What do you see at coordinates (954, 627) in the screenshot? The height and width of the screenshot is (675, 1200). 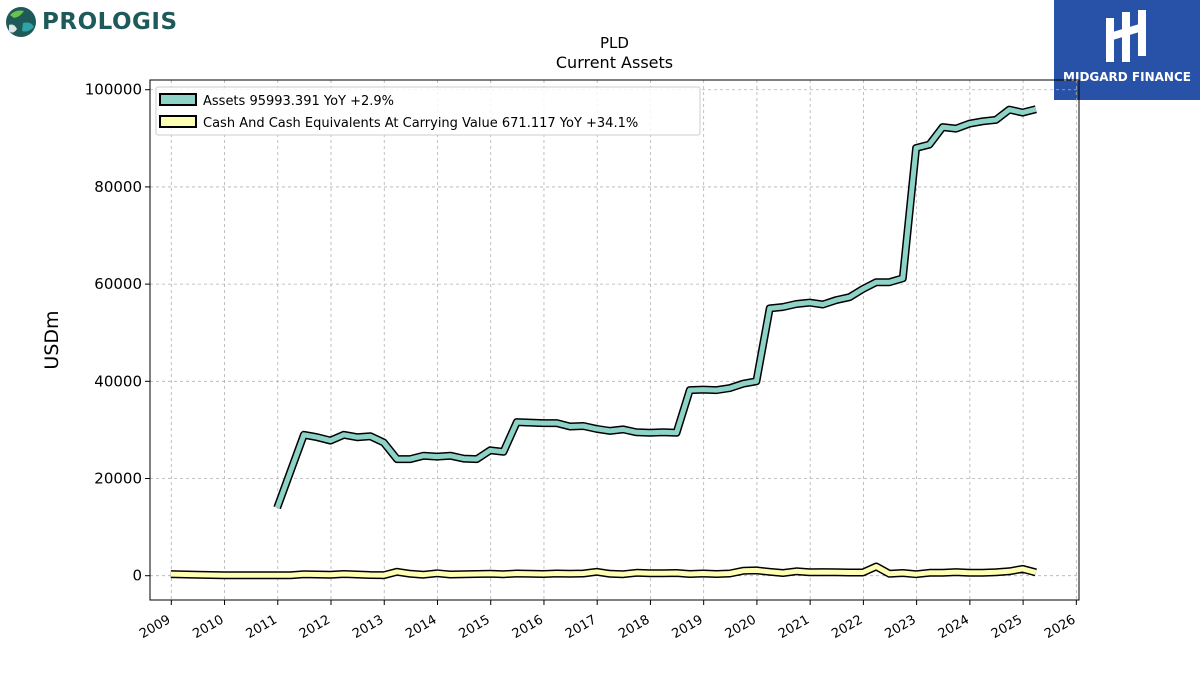 I see `x-tick-label: 2024` at bounding box center [954, 627].